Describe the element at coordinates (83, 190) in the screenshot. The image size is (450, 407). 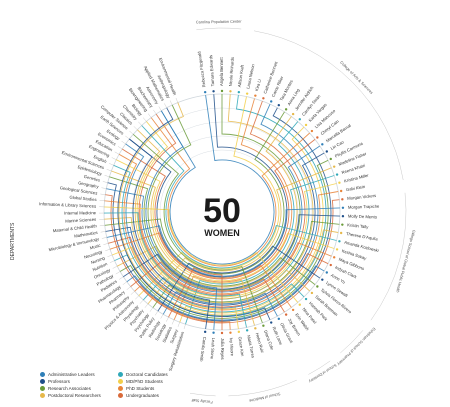
I see `department-label: Geological Sciences` at that location.